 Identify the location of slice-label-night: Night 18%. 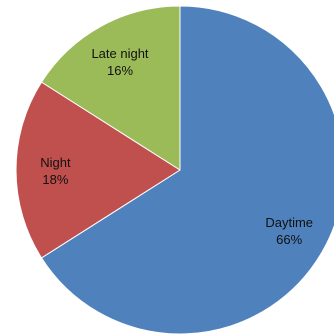
(55, 171).